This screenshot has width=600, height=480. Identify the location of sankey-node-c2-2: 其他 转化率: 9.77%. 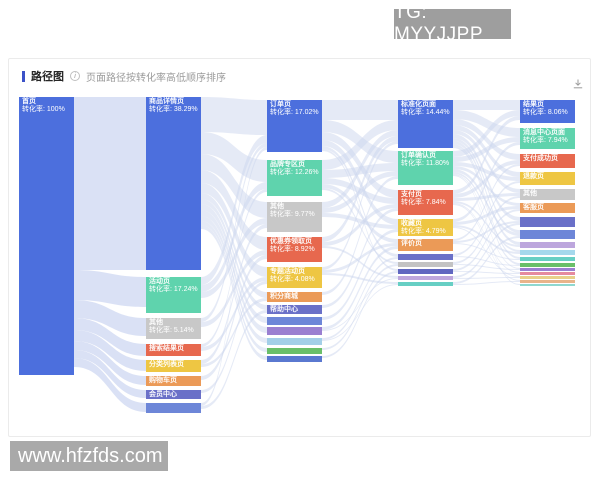
(294, 217).